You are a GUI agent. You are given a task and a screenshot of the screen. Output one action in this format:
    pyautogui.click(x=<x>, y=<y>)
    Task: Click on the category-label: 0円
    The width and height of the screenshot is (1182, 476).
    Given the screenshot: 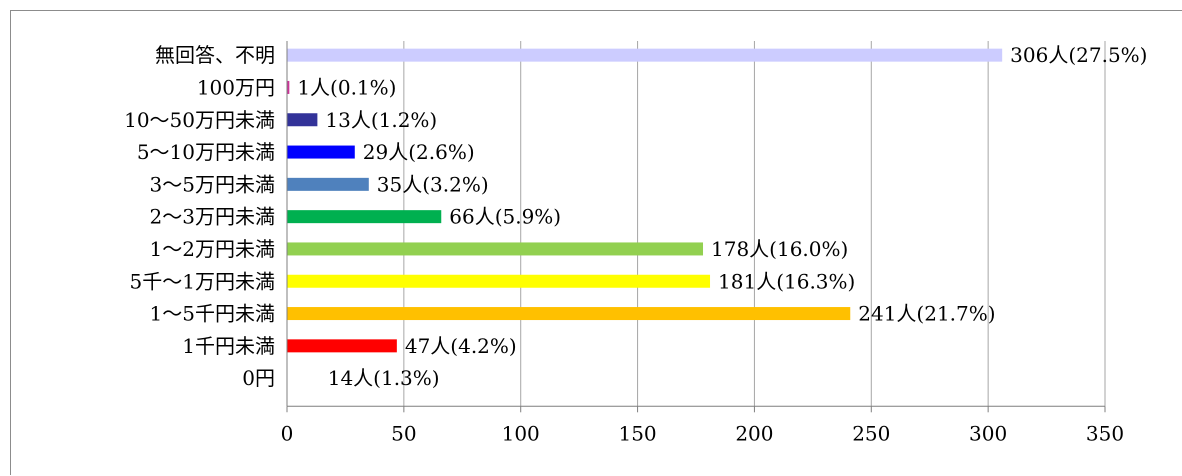 What is the action you would take?
    pyautogui.click(x=258, y=378)
    